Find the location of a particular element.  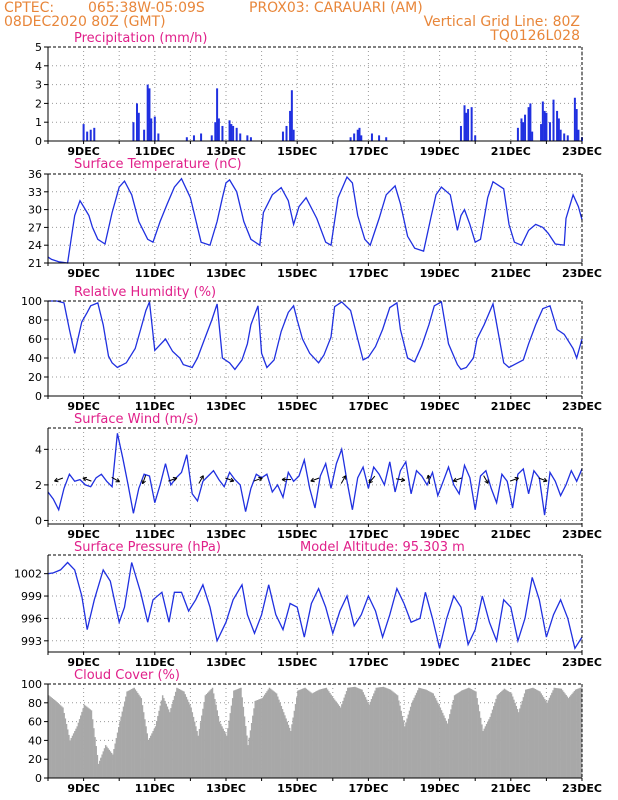

station-label: PROX03: CARAUARI (AM) is located at coordinates (336, 8).